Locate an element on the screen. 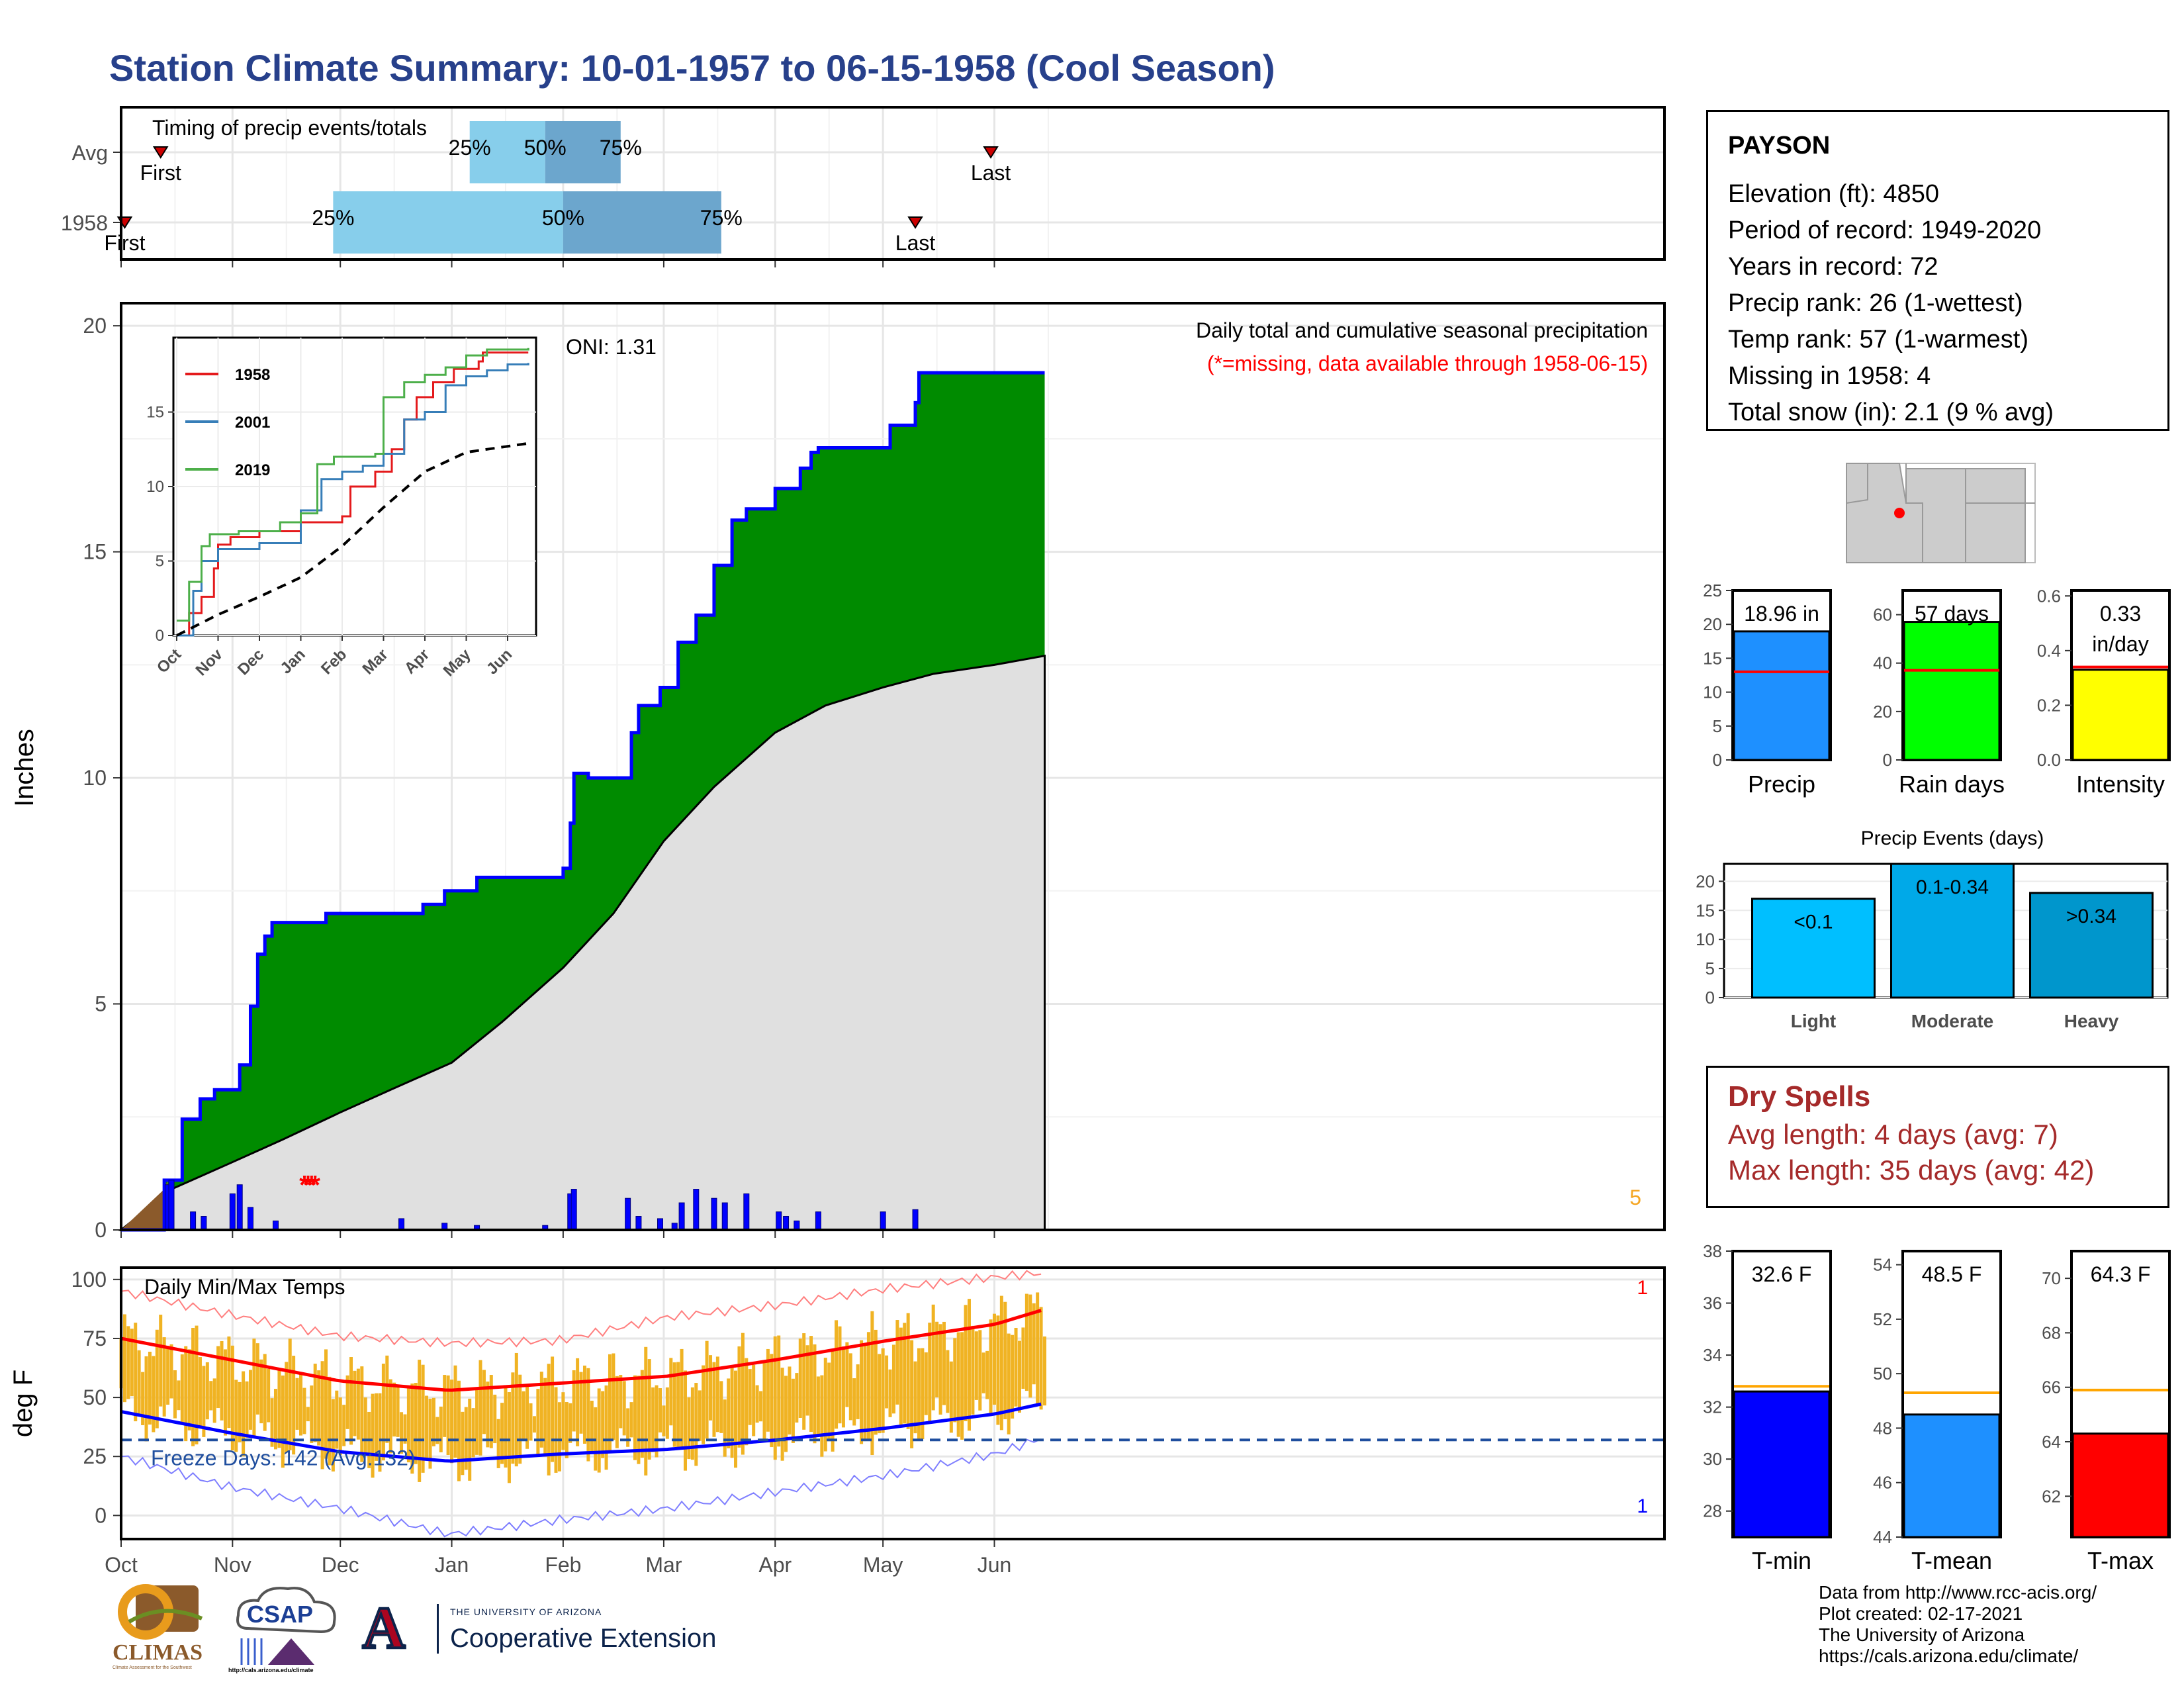 The image size is (2184, 1688). inset-x-tick-label: Jun is located at coordinates (499, 661).